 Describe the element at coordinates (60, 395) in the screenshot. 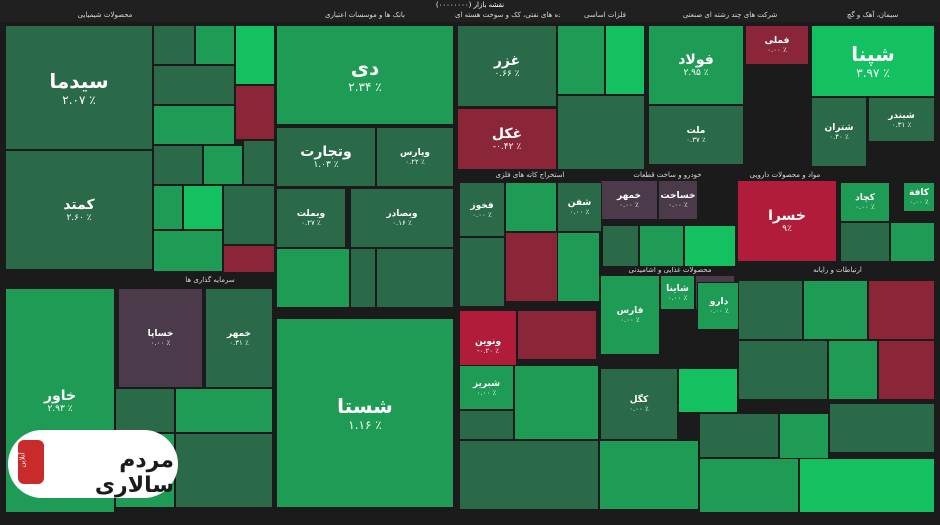

I see `stock-symbol: خاور` at that location.